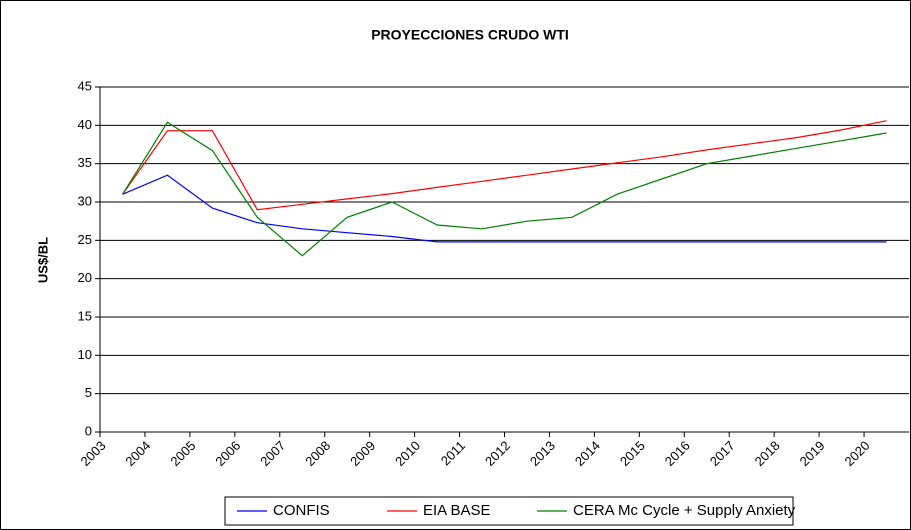 The image size is (911, 530). What do you see at coordinates (85, 85) in the screenshot?
I see `y-tick-label: 45` at bounding box center [85, 85].